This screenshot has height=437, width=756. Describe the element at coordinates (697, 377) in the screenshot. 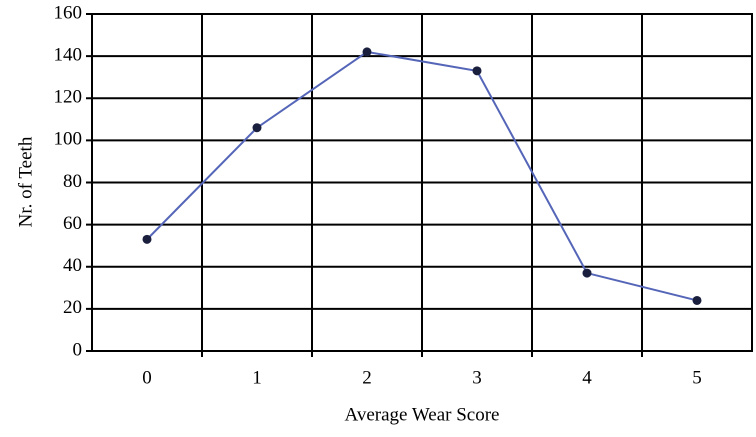

I see `x-tick-label: 5` at that location.